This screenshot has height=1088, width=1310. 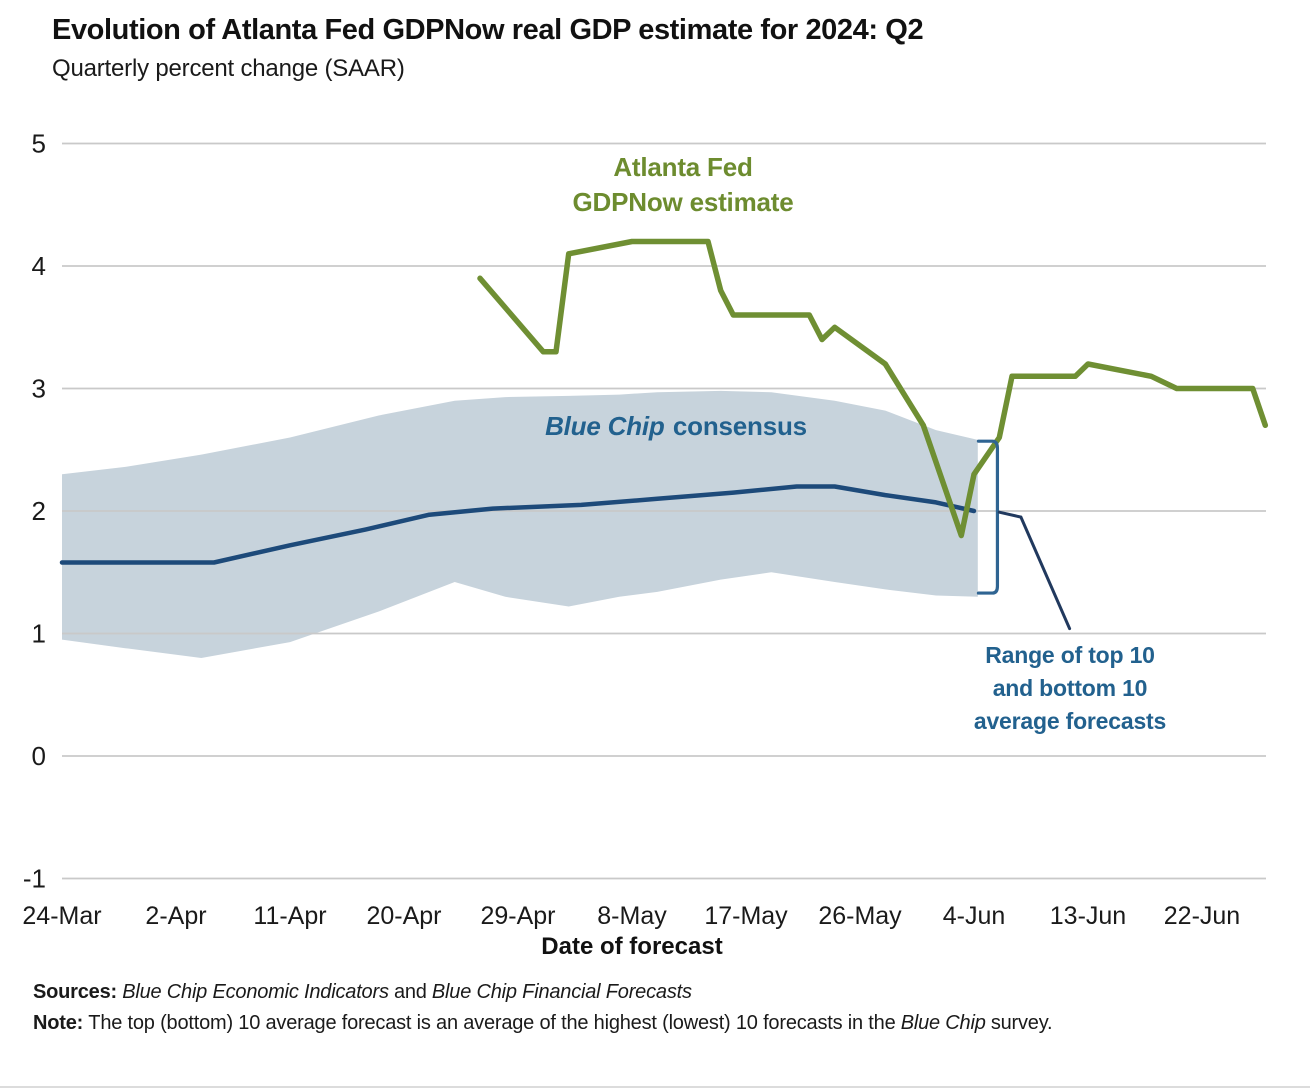 What do you see at coordinates (410, 992) in the screenshot?
I see `sources-and: and` at bounding box center [410, 992].